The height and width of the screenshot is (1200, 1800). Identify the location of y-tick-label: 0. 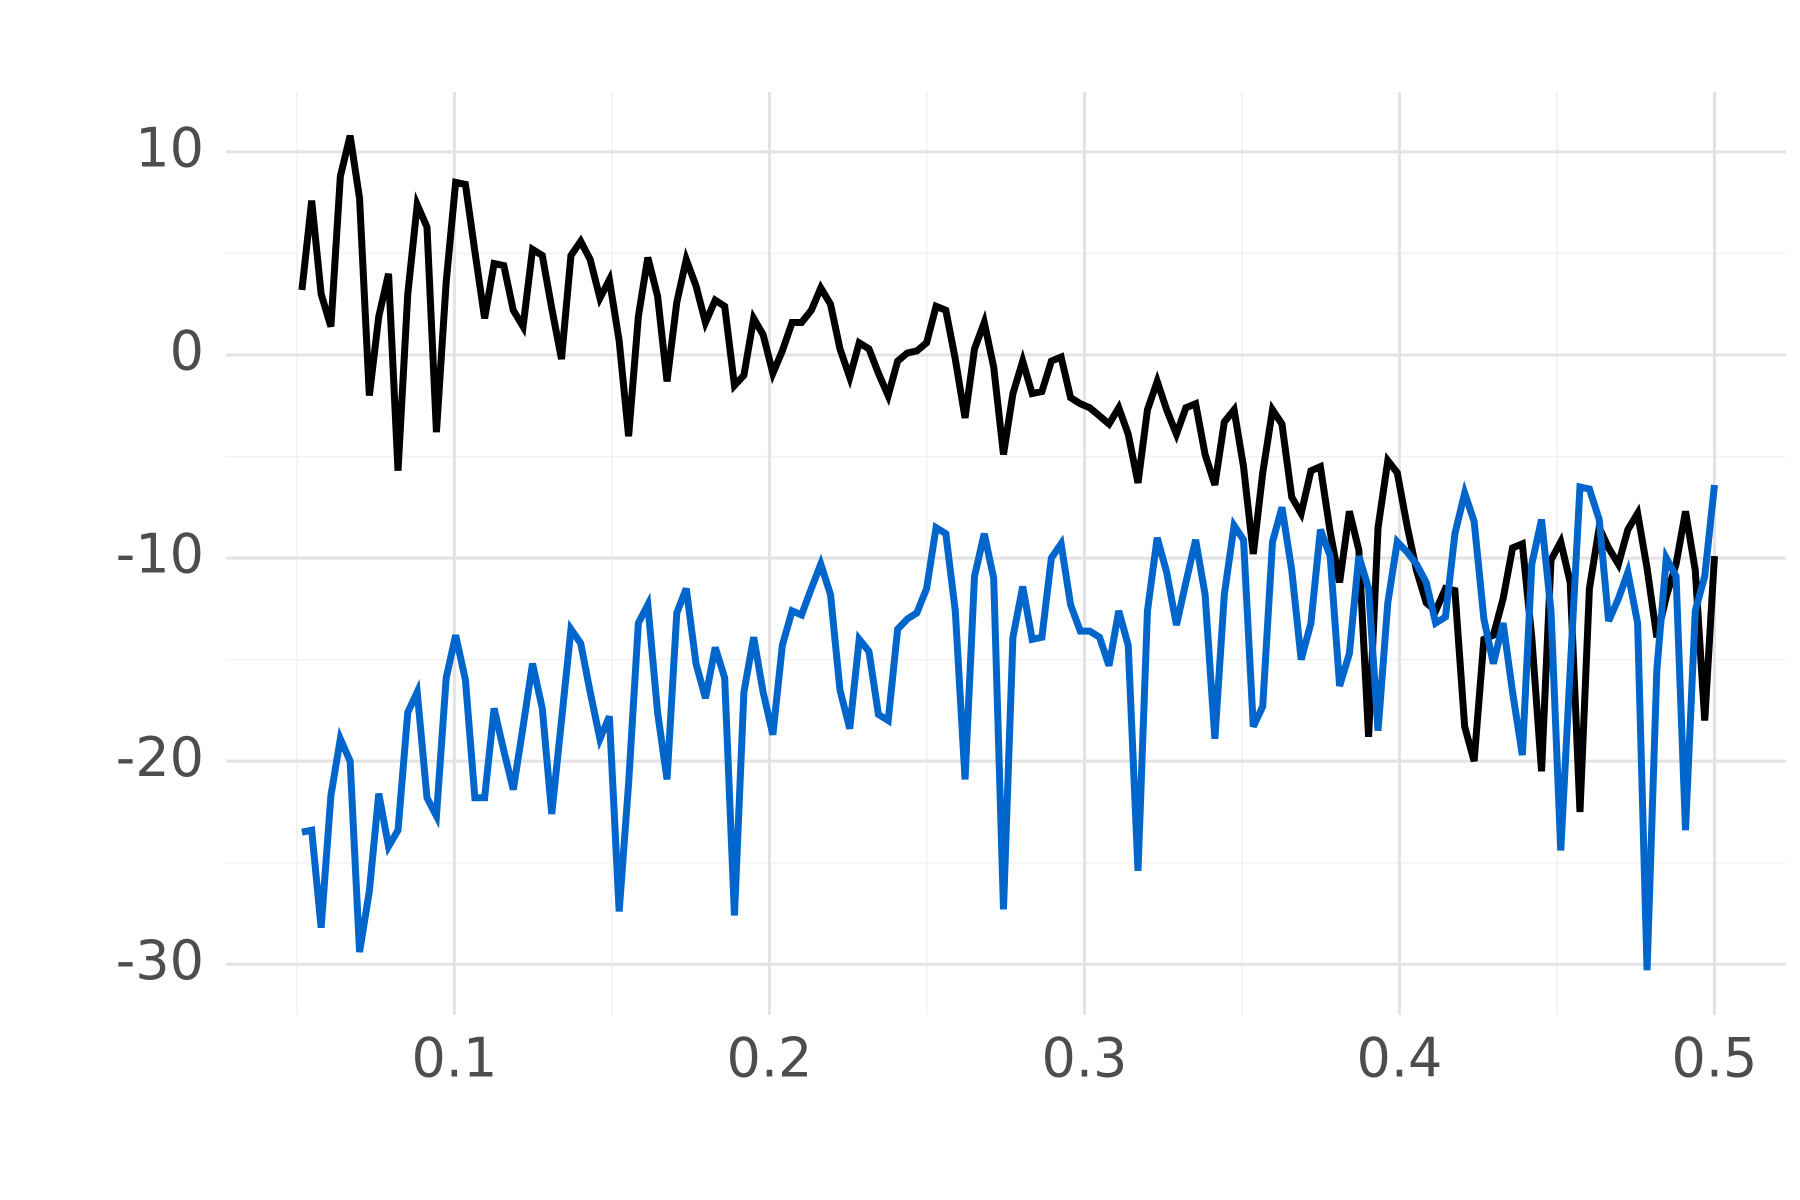
(187, 351).